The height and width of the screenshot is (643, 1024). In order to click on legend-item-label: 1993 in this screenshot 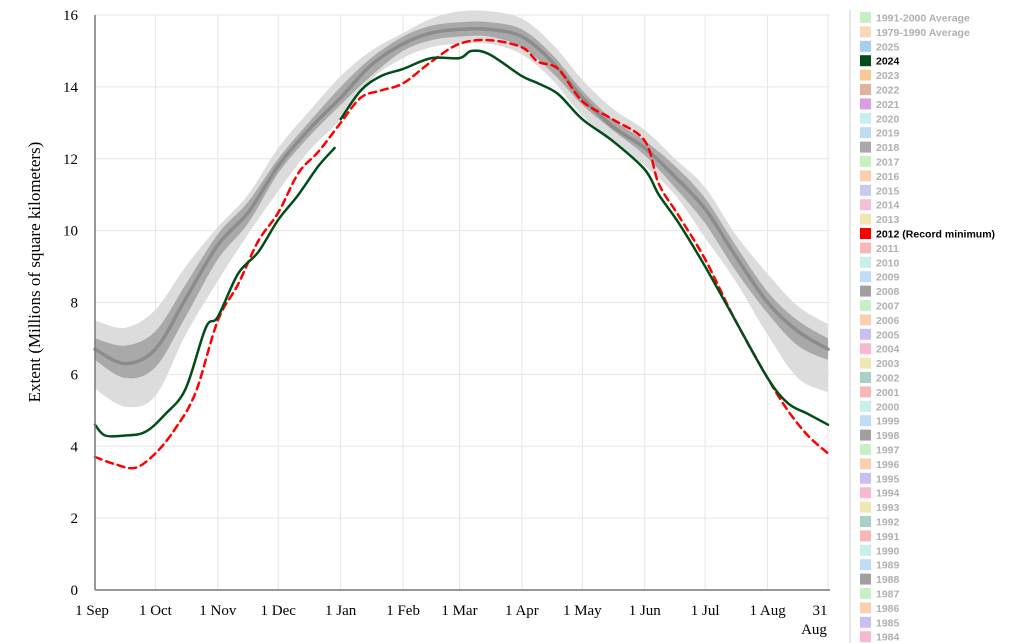, I will do `click(888, 508)`.